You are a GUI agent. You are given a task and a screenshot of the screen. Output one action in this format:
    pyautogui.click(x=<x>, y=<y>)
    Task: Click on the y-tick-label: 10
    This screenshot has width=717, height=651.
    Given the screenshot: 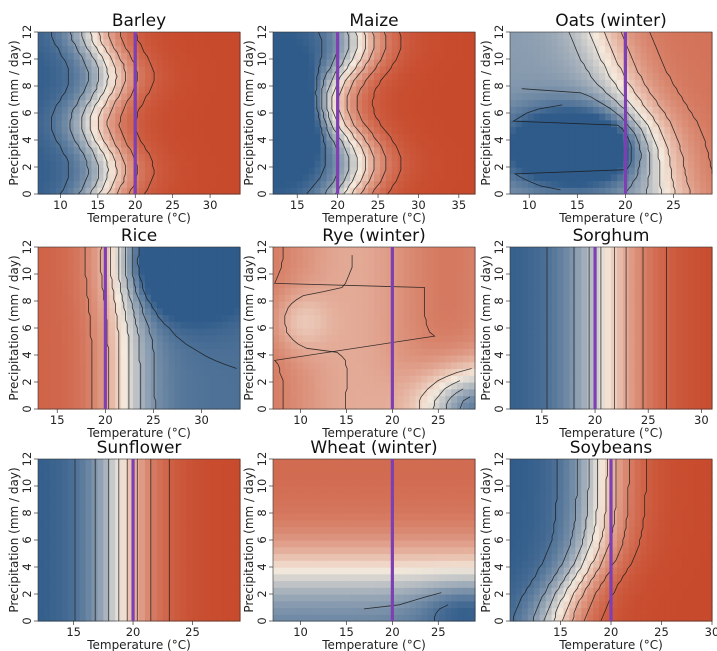 What is the action you would take?
    pyautogui.click(x=499, y=59)
    